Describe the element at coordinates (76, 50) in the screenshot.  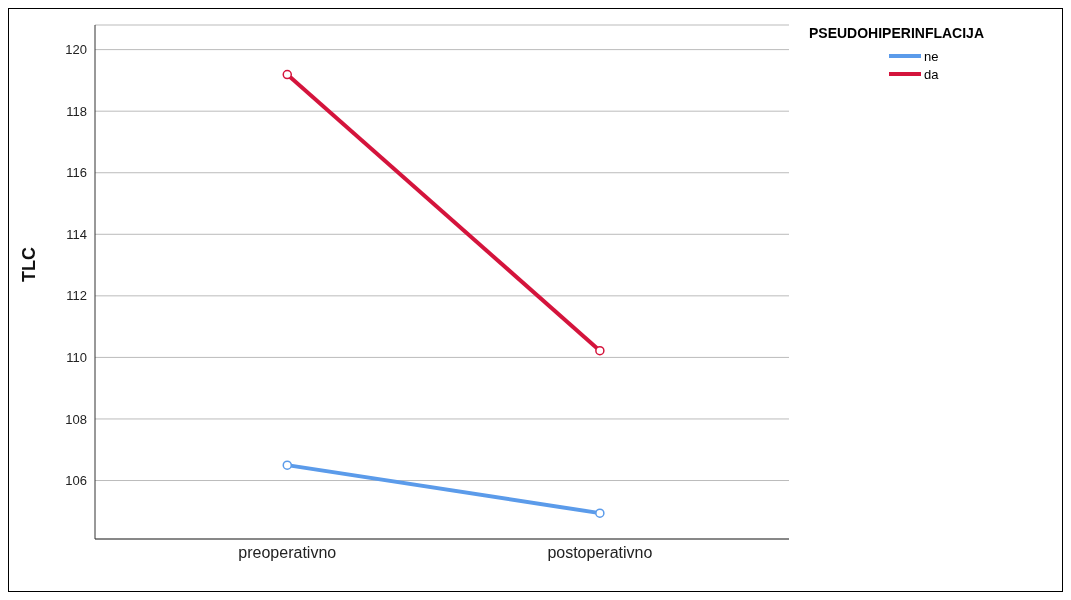
I see `y-tick-label: 120` at that location.